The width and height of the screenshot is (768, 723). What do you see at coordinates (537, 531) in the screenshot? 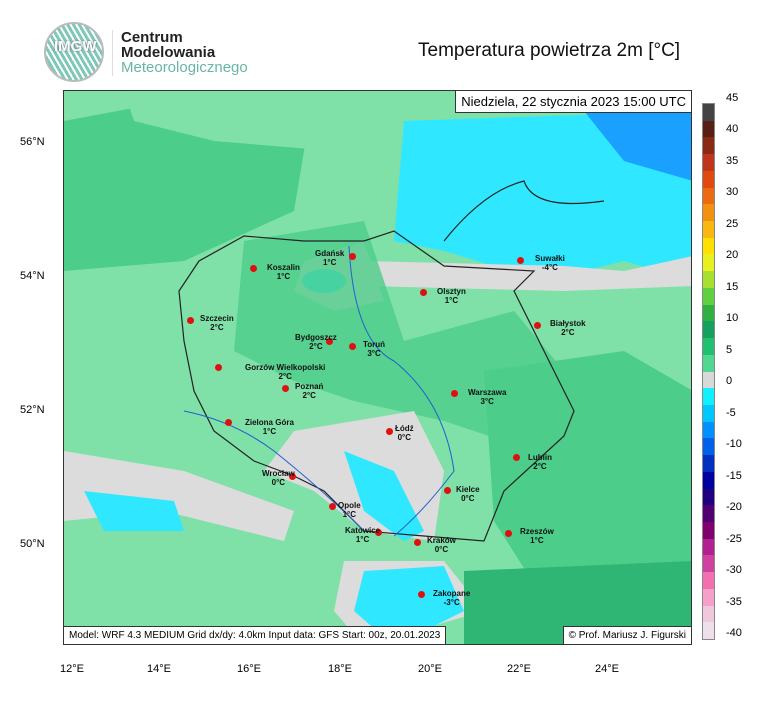
I see `city-name: Rzeszów` at bounding box center [537, 531].